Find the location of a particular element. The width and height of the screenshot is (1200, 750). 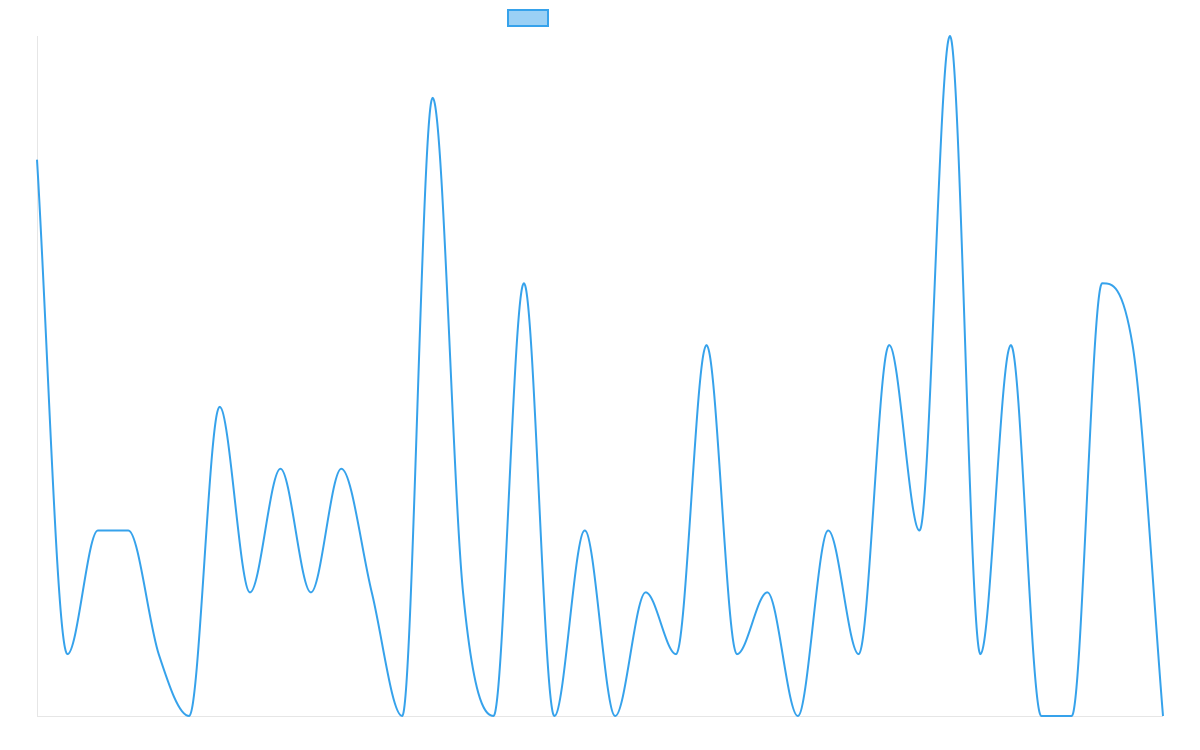

legend-swatch is located at coordinates (528, 18).